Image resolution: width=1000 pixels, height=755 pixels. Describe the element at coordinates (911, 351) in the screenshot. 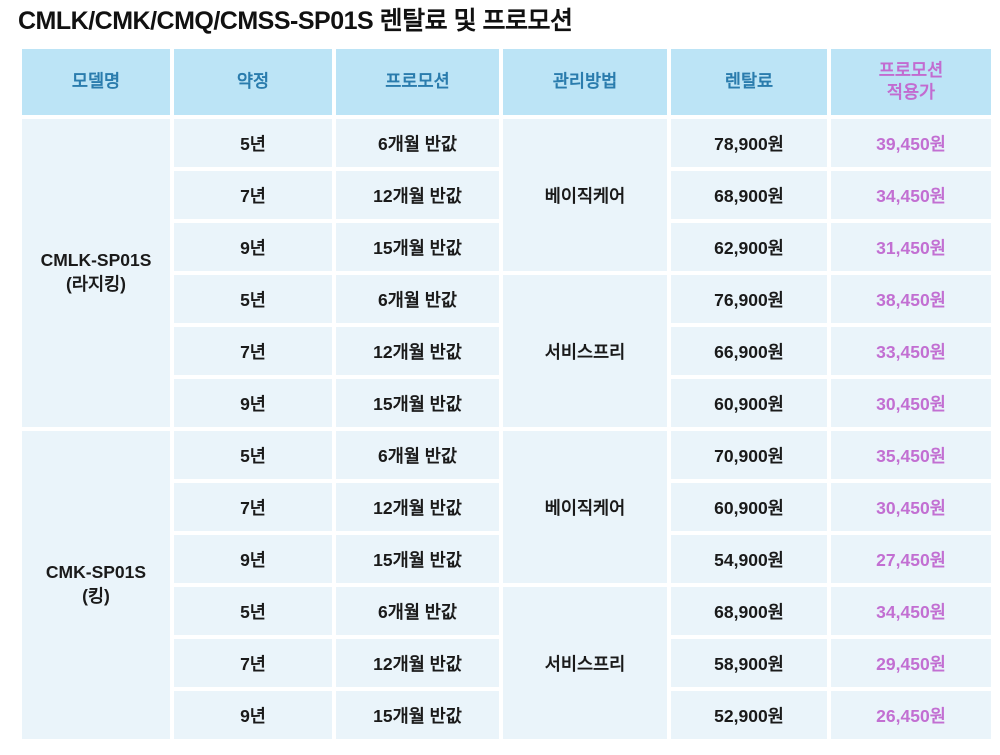

I see `promo-price-cell: 33,450원` at that location.